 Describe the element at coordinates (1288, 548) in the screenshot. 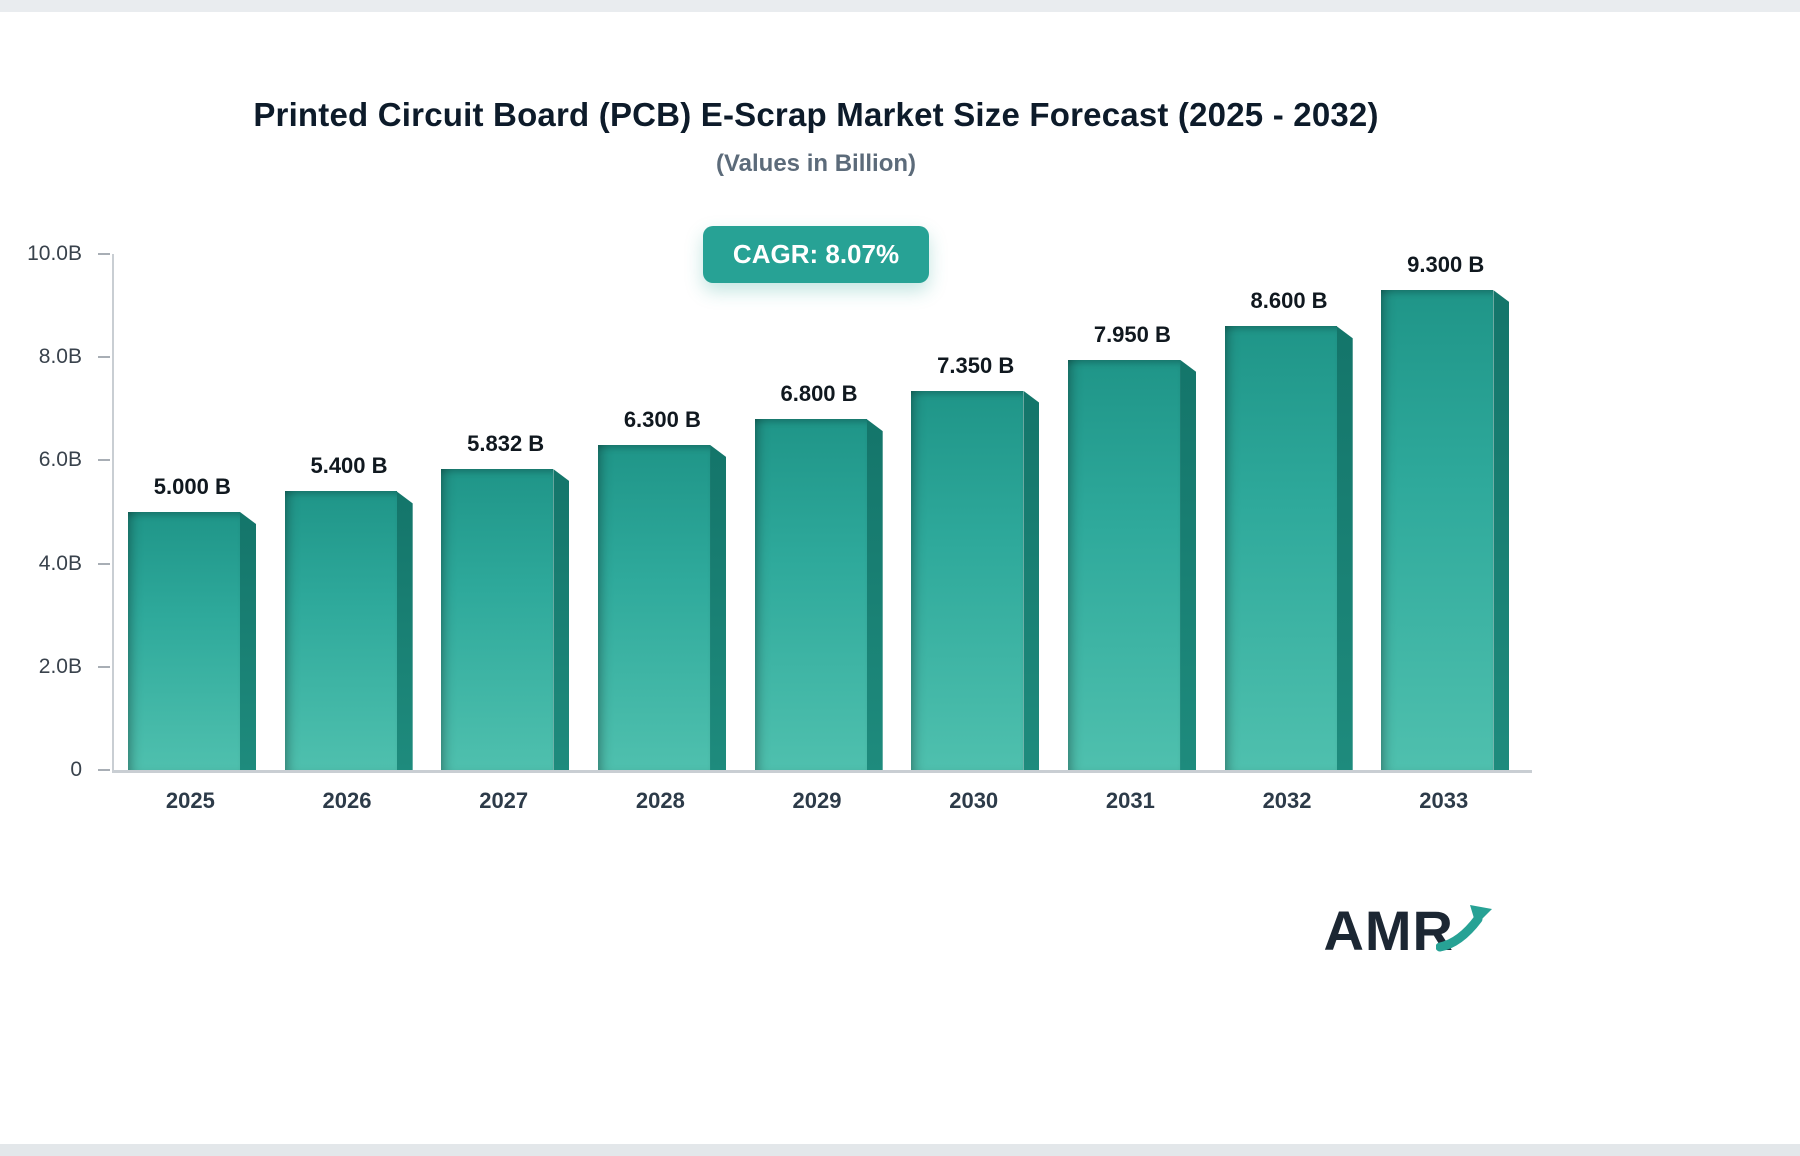

I see `bar-2032` at that location.